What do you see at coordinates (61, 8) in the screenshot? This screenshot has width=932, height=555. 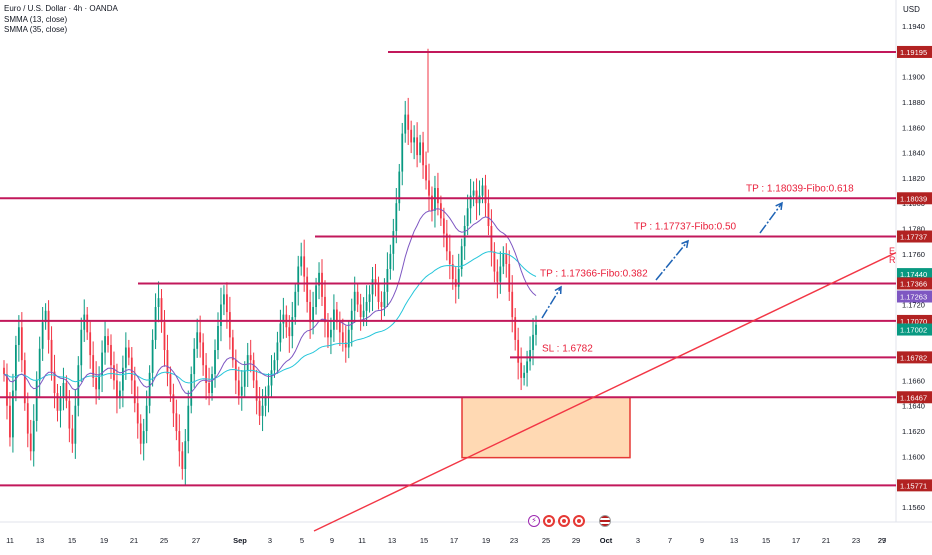 I see `symbol-title: Euro / U.S. Dollar · 4h · OANDA` at bounding box center [61, 8].